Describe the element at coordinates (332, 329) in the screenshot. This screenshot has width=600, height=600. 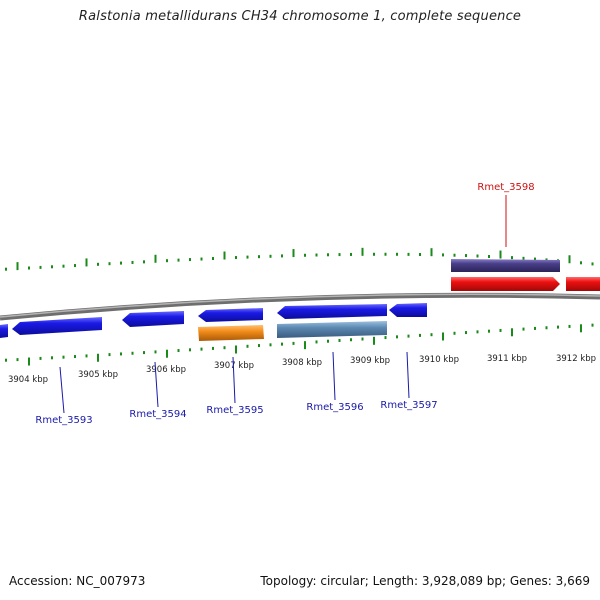
I see `cds-feature-steel` at that location.